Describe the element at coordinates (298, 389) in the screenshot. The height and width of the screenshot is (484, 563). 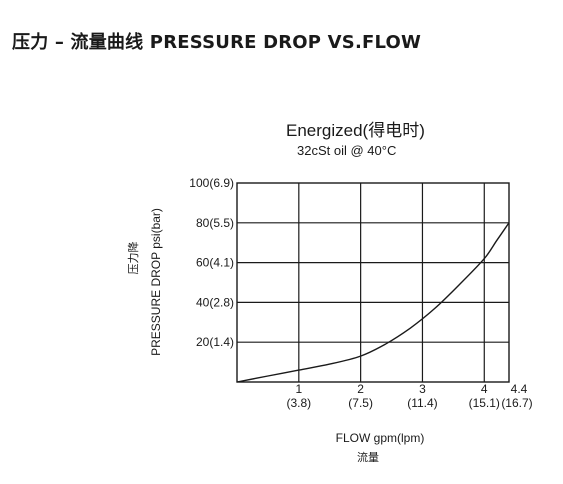
I see `x-tick-label: 1` at that location.